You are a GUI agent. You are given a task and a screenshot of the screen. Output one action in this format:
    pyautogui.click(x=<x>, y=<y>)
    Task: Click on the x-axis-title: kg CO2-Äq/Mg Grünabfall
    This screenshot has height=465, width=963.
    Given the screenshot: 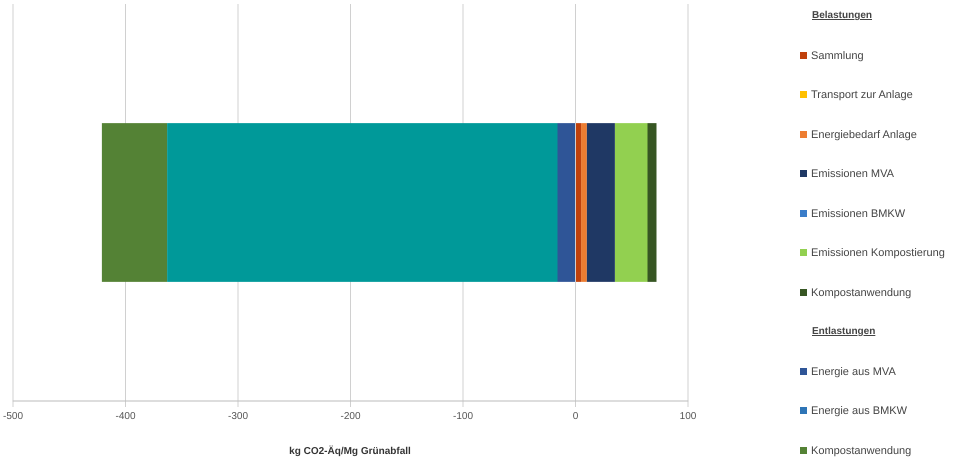 What is the action you would take?
    pyautogui.click(x=350, y=451)
    